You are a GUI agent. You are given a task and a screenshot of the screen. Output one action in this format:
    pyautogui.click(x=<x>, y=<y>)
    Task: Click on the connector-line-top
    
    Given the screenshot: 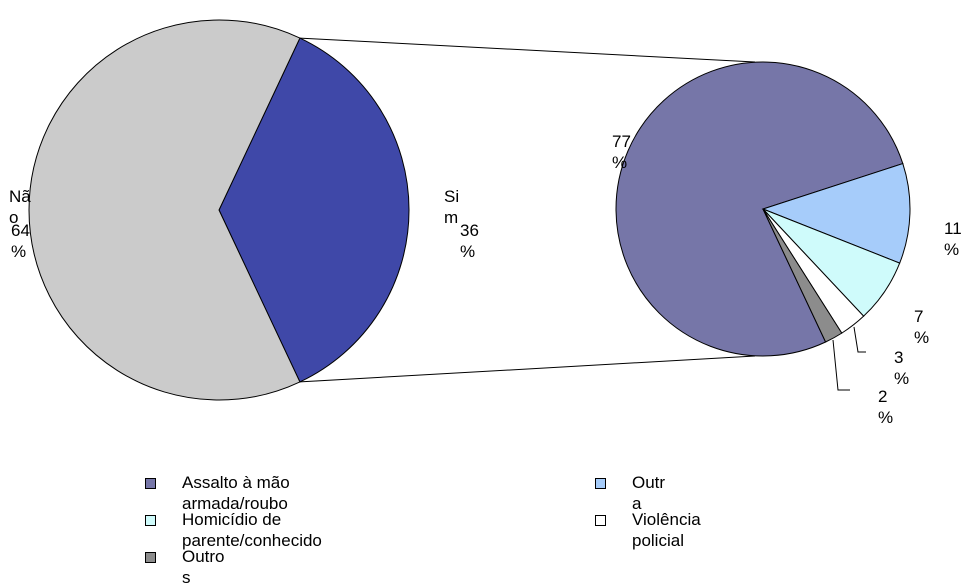 What is the action you would take?
    pyautogui.click(x=527, y=50)
    